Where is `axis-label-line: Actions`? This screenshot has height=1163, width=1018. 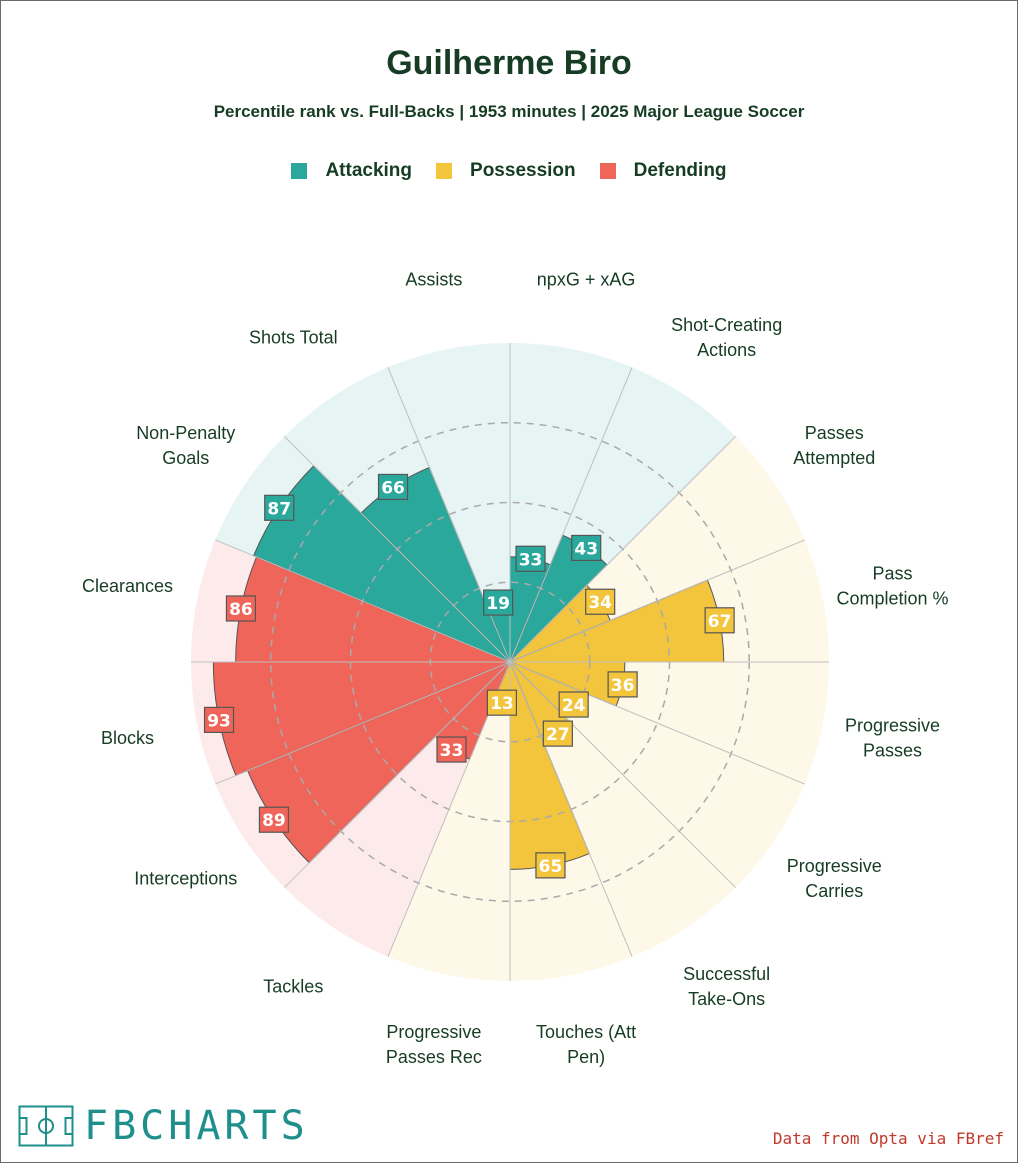 axis-label-line: Actions is located at coordinates (726, 350).